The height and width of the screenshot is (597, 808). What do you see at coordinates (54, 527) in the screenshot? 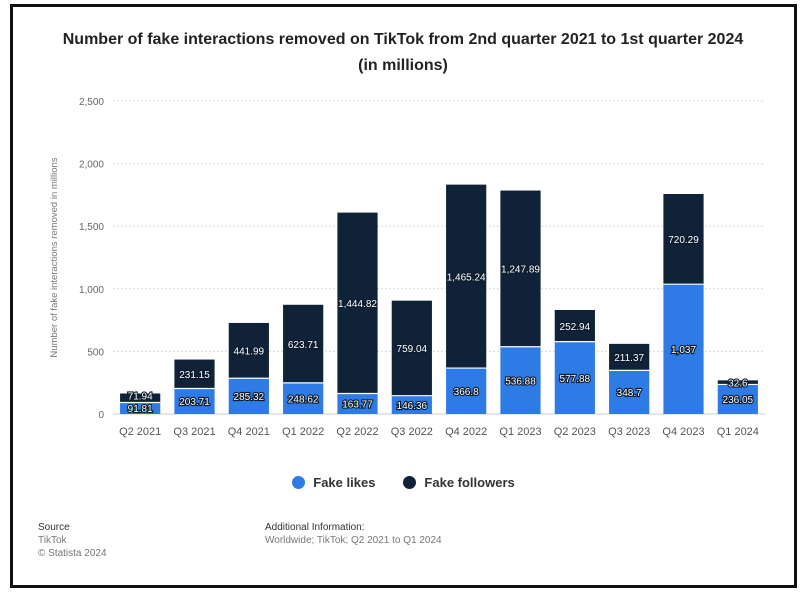
I see `source-heading: Source` at bounding box center [54, 527].